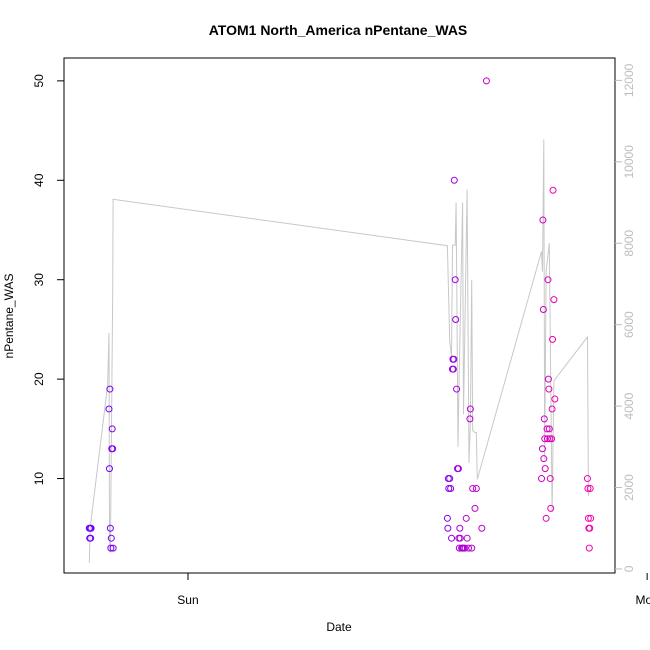 This screenshot has height=650, width=650. Describe the element at coordinates (39, 81) in the screenshot. I see `y-tick-label-4: 50` at that location.